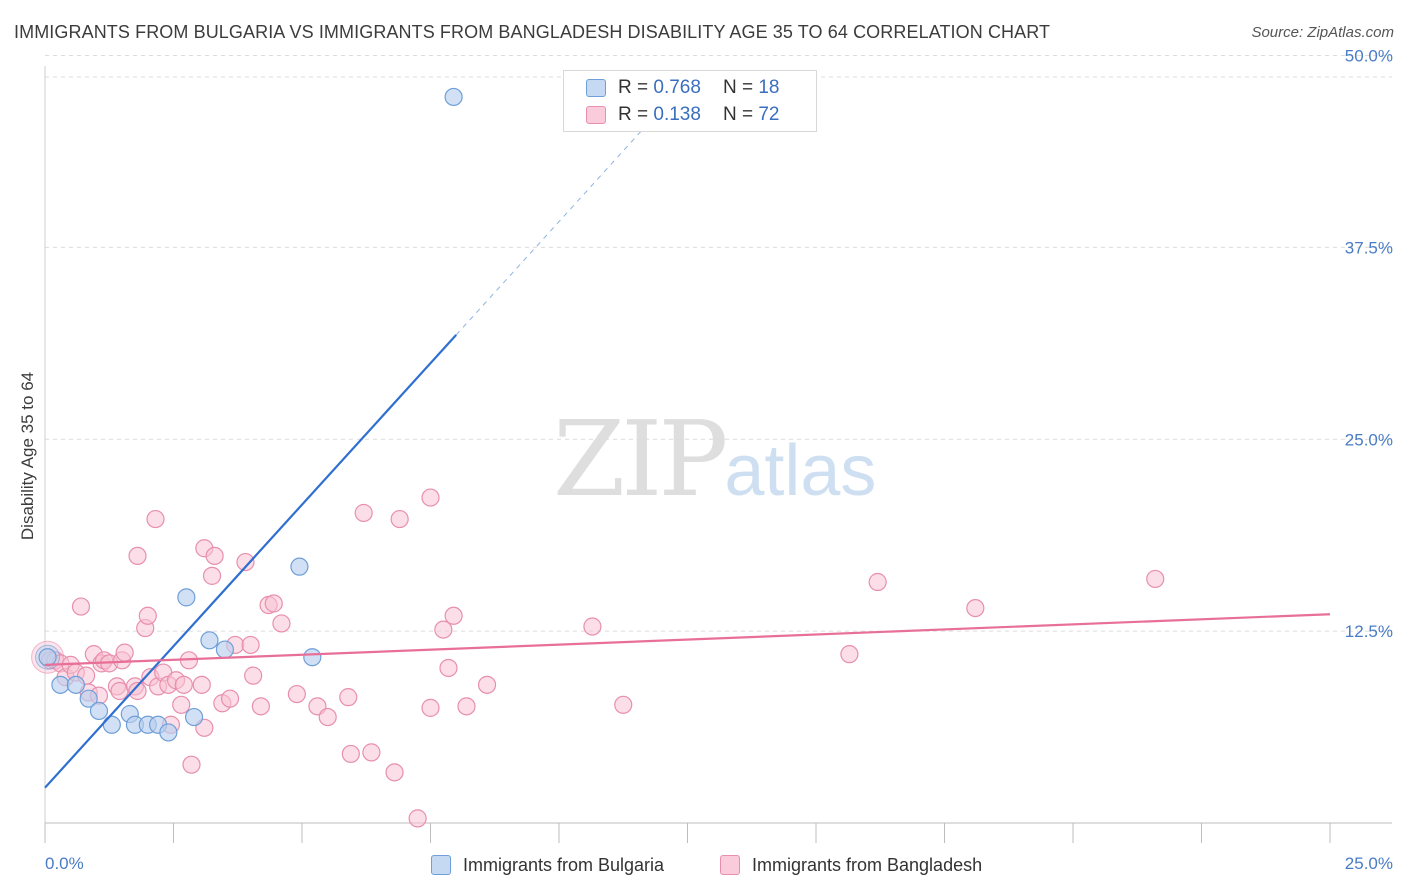 The width and height of the screenshot is (1406, 892). I want to click on legend-r-value: 0.138, so click(677, 114).